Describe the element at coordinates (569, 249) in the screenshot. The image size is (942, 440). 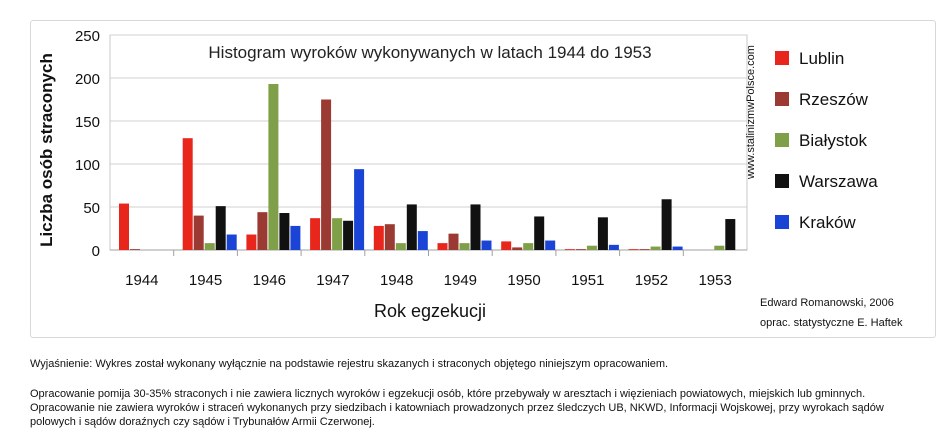
I see `bar-lublin-1951` at that location.